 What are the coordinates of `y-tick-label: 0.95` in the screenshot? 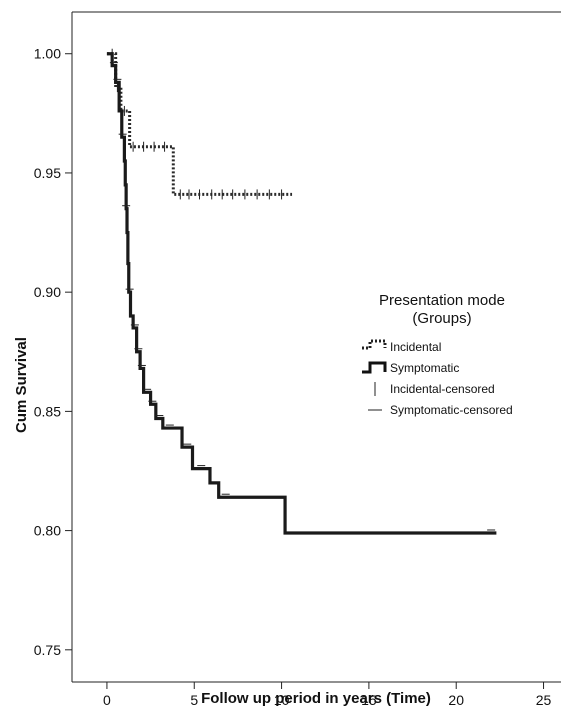 It's located at (47, 173).